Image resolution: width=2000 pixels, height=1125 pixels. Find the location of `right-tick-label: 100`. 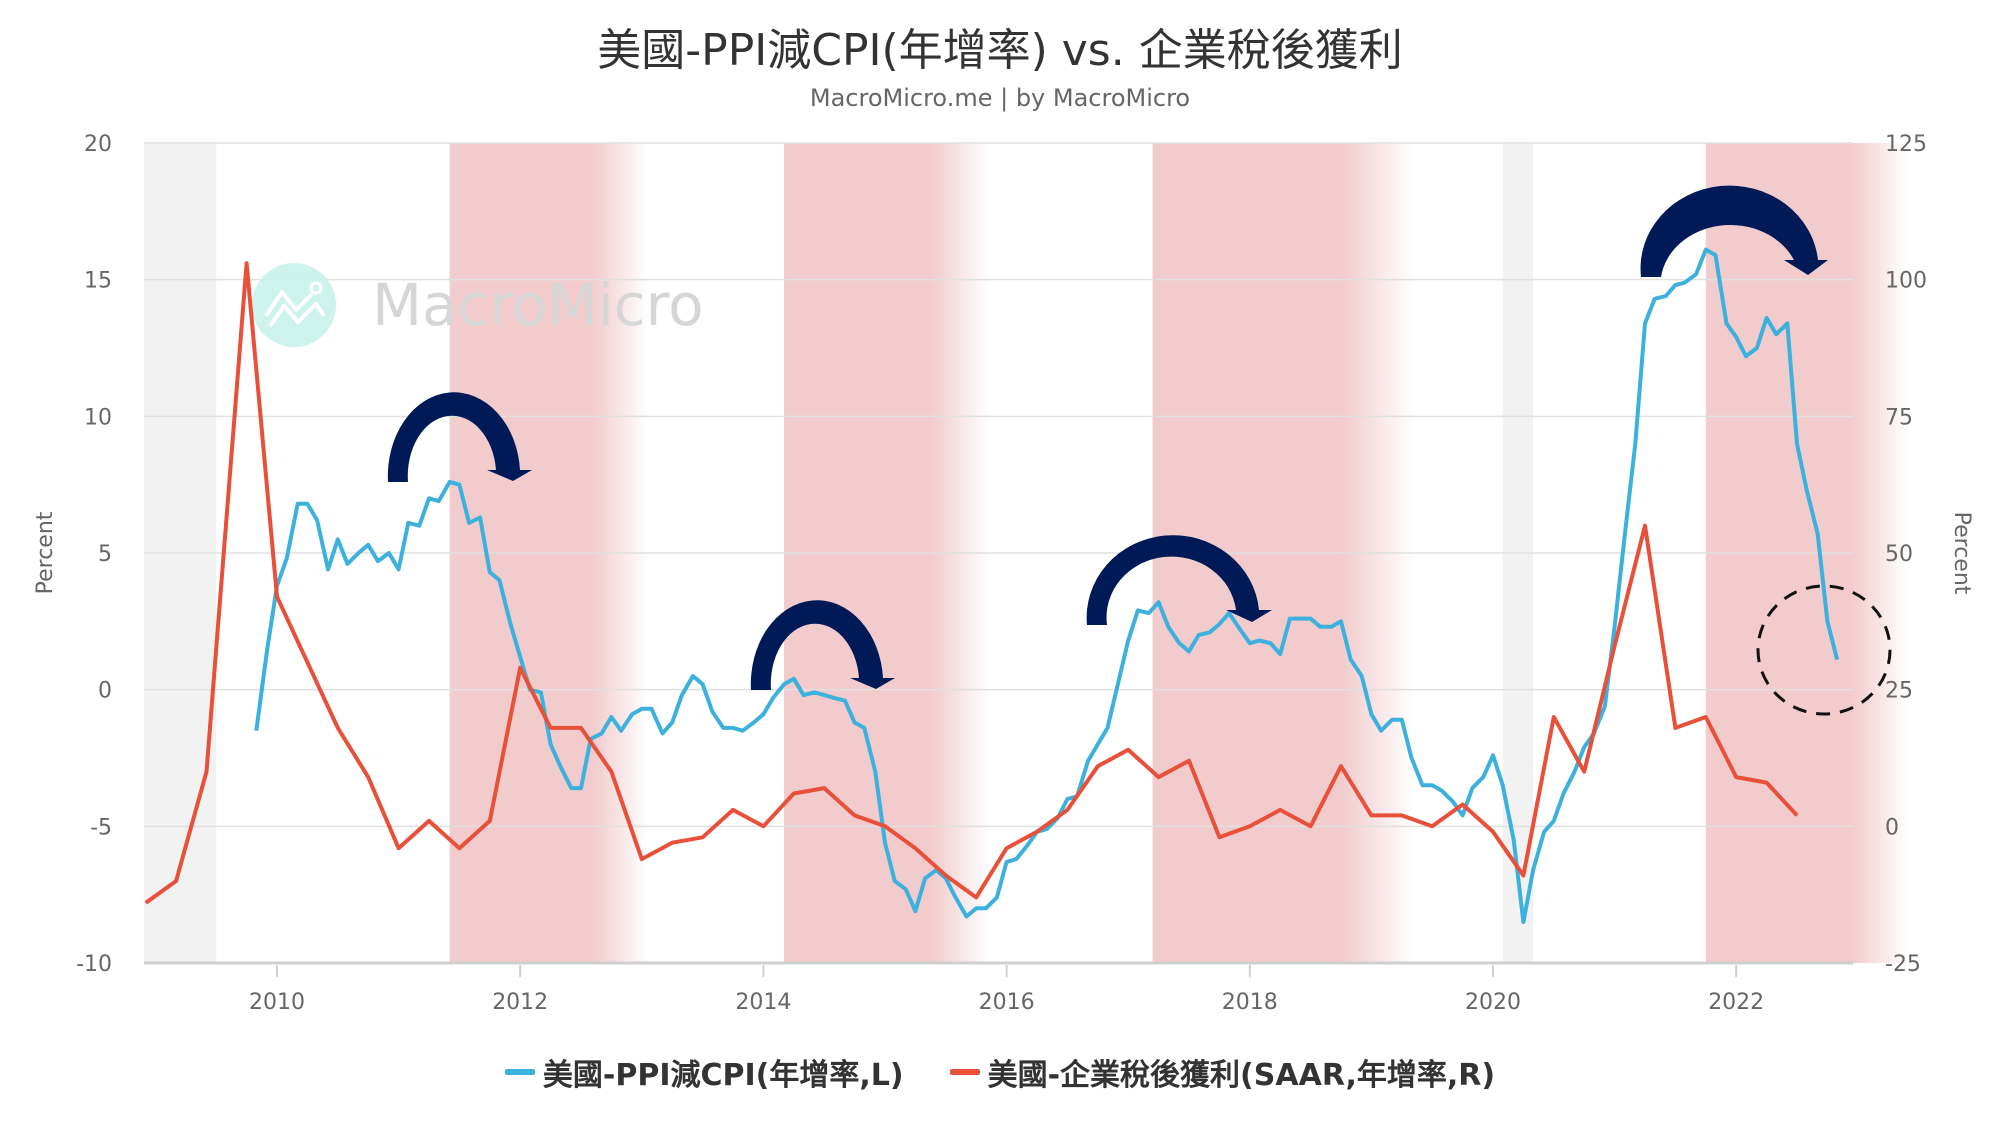

right-tick-label: 100 is located at coordinates (1906, 281).